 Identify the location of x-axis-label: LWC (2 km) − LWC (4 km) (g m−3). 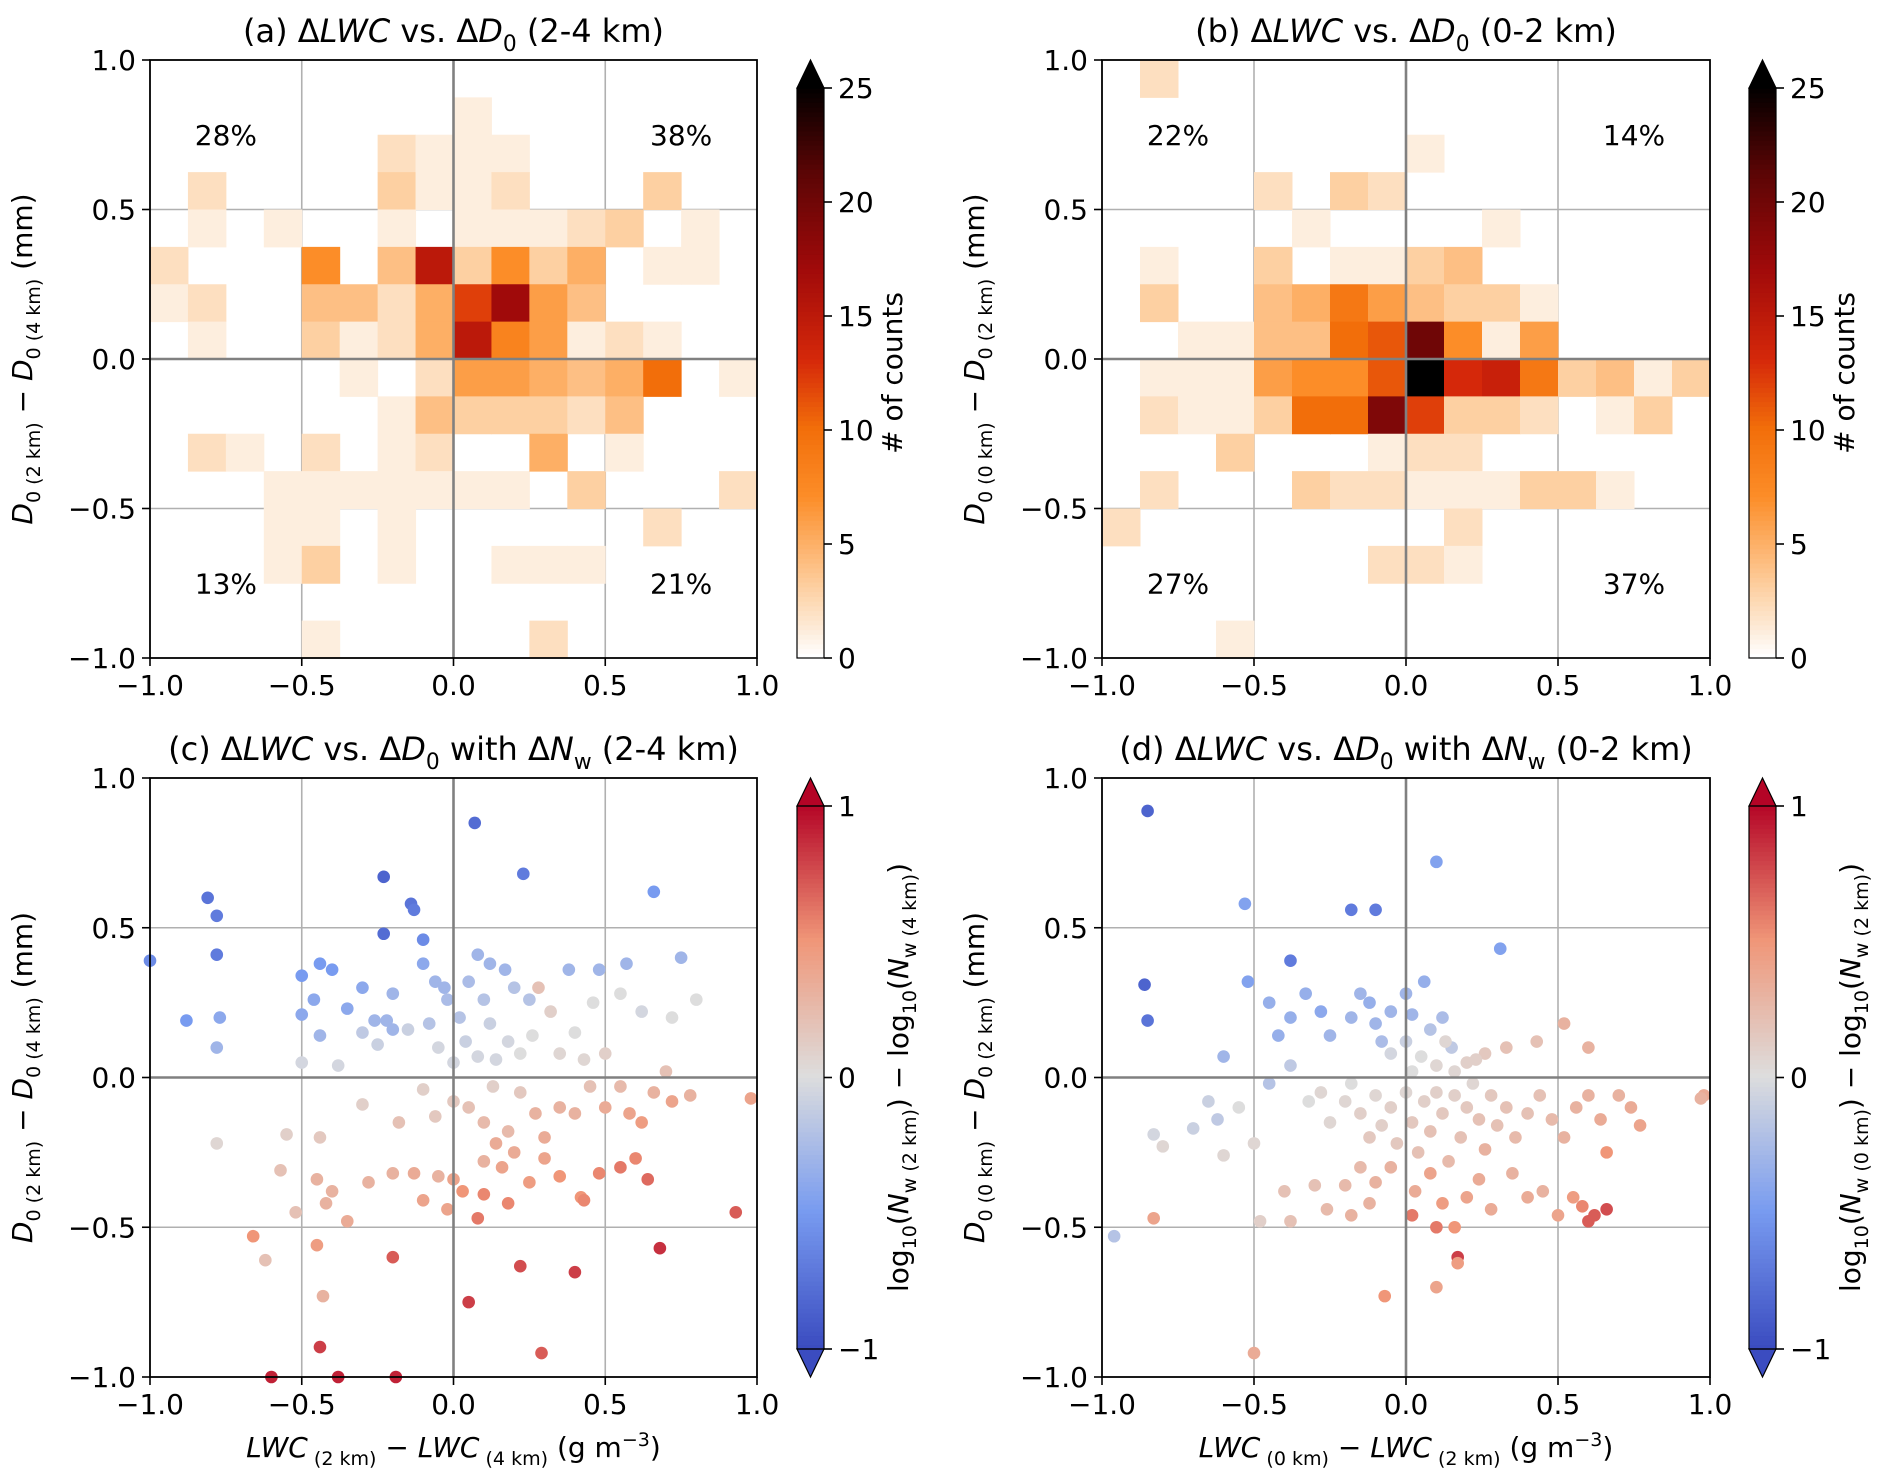
(453, 1449).